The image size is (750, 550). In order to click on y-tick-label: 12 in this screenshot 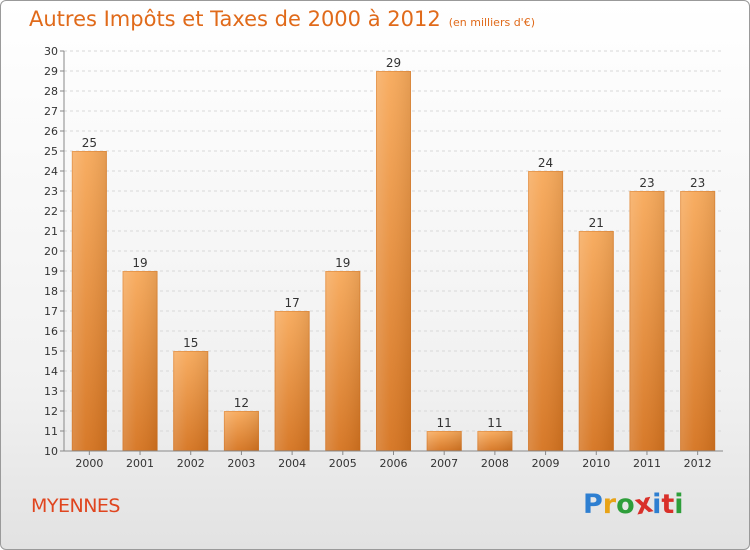, I will do `click(51, 411)`.